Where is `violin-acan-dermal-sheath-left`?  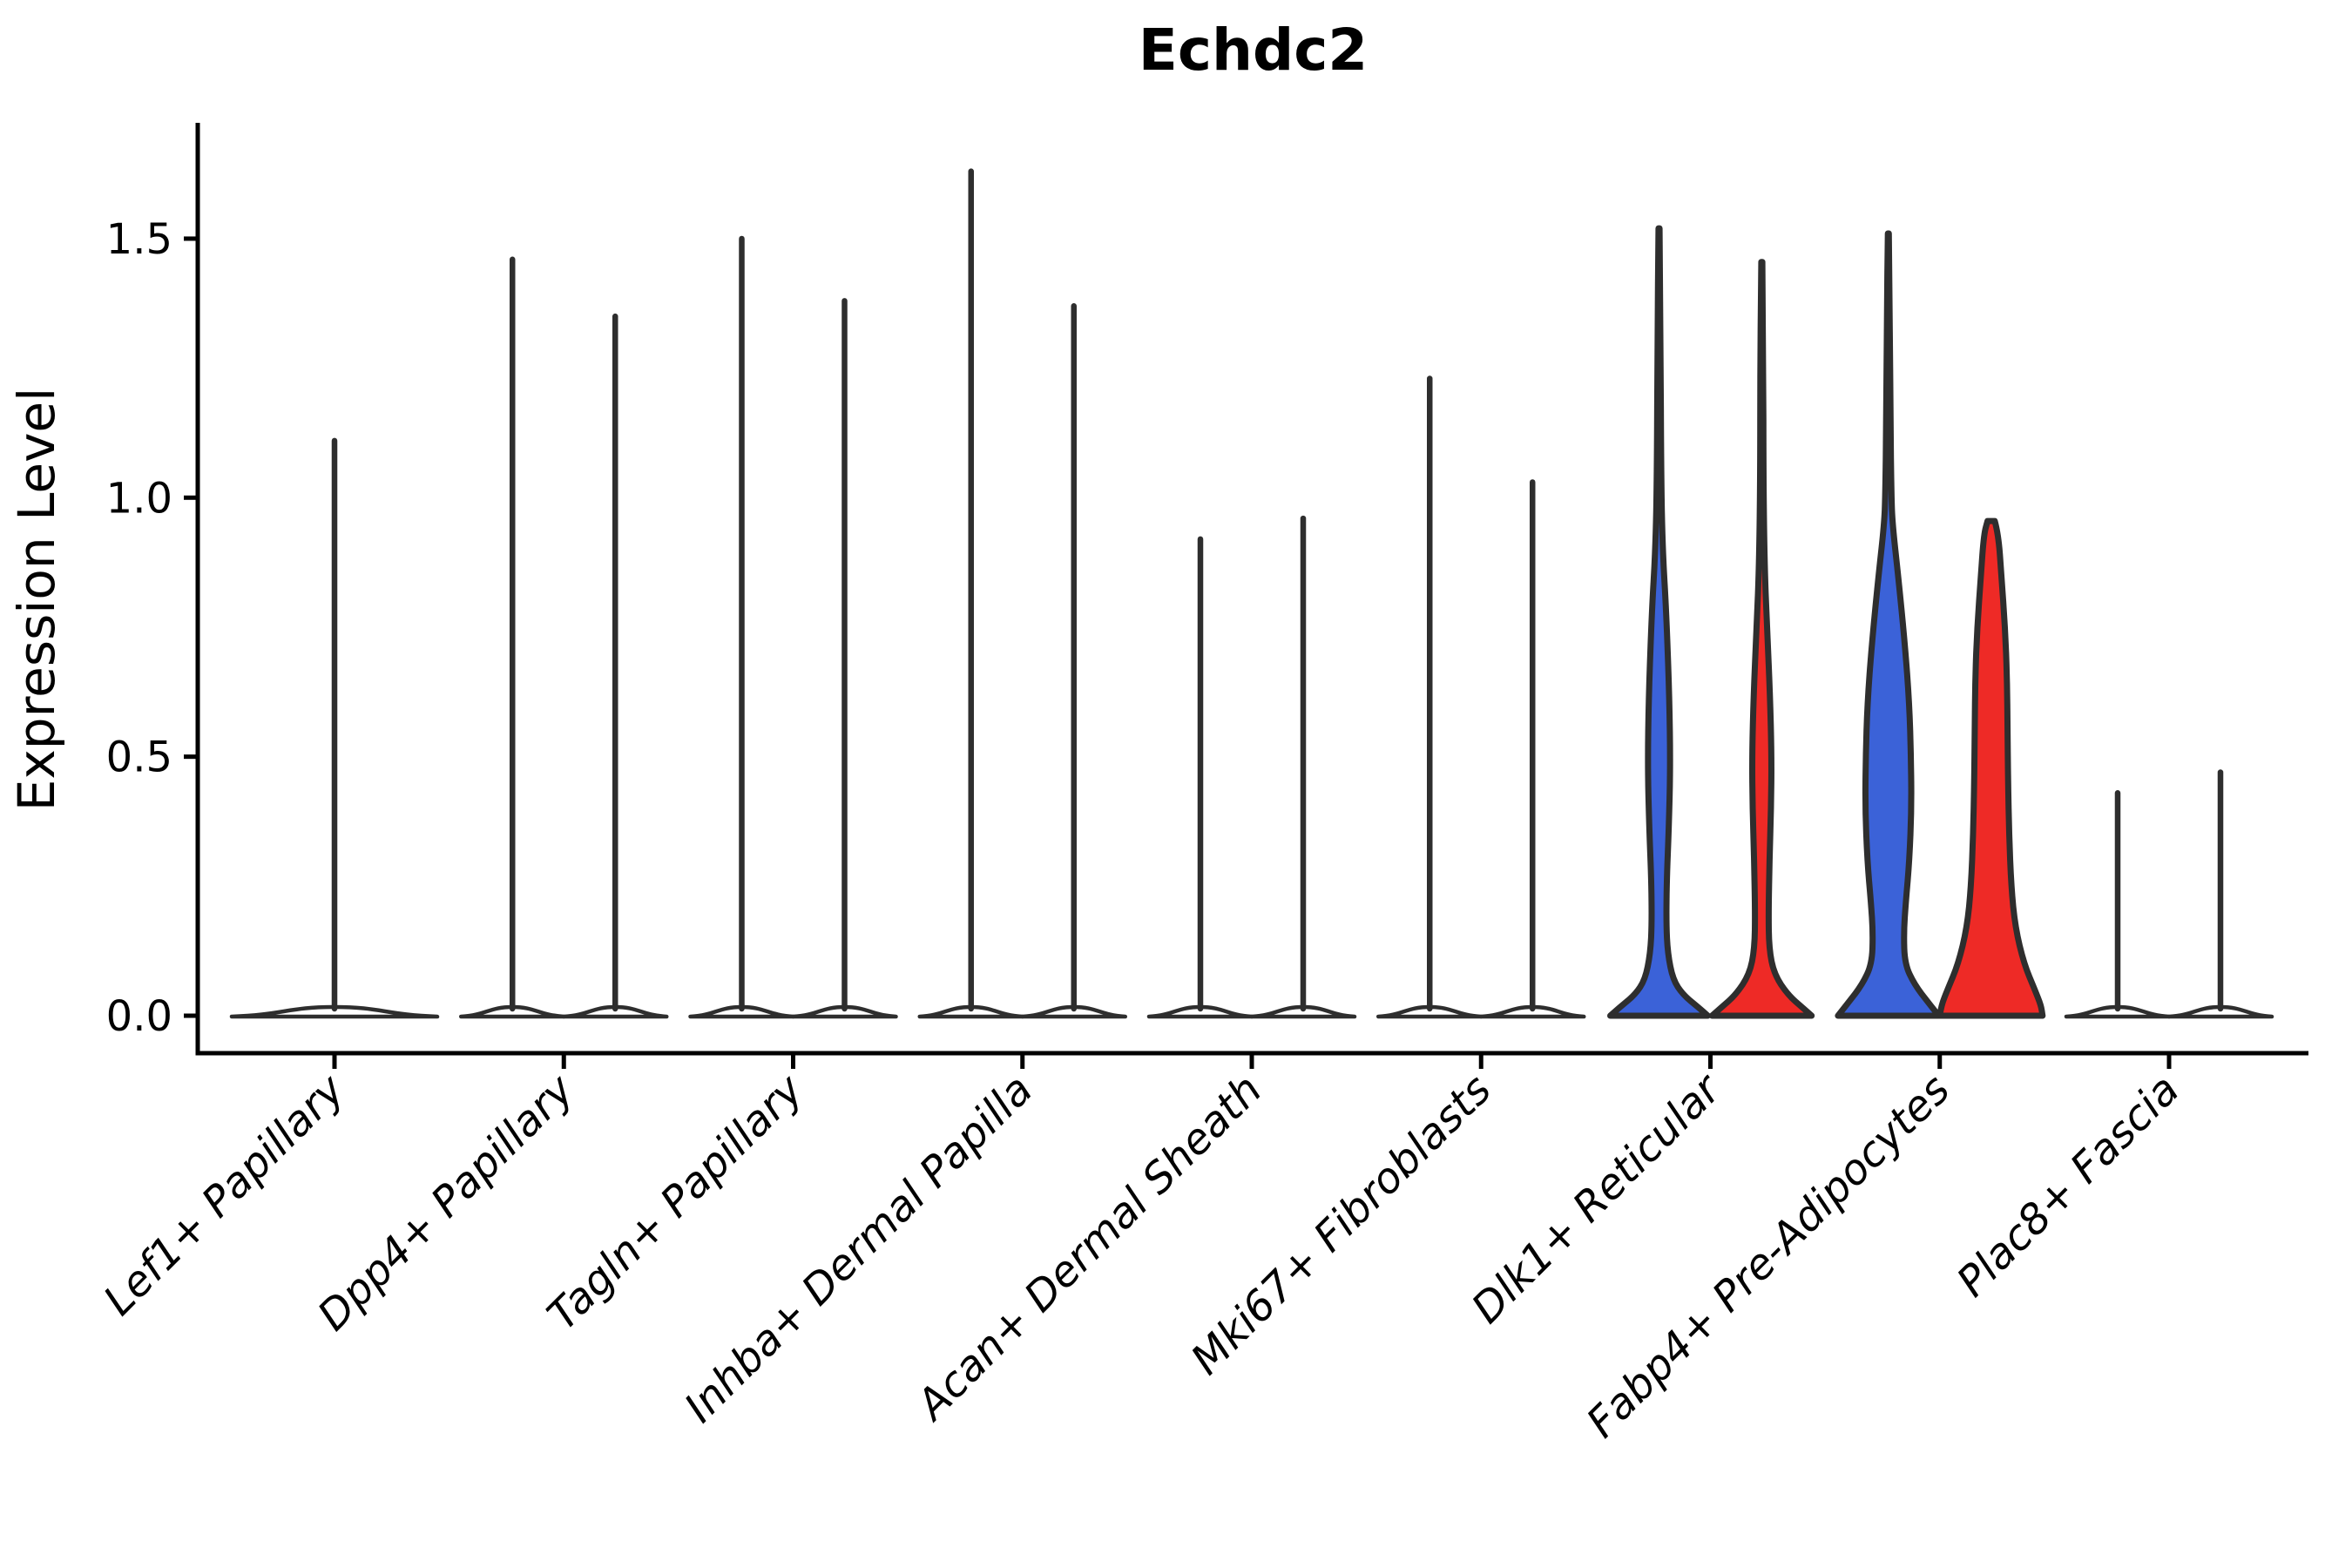
violin-acan-dermal-sheath-left is located at coordinates (1200, 777).